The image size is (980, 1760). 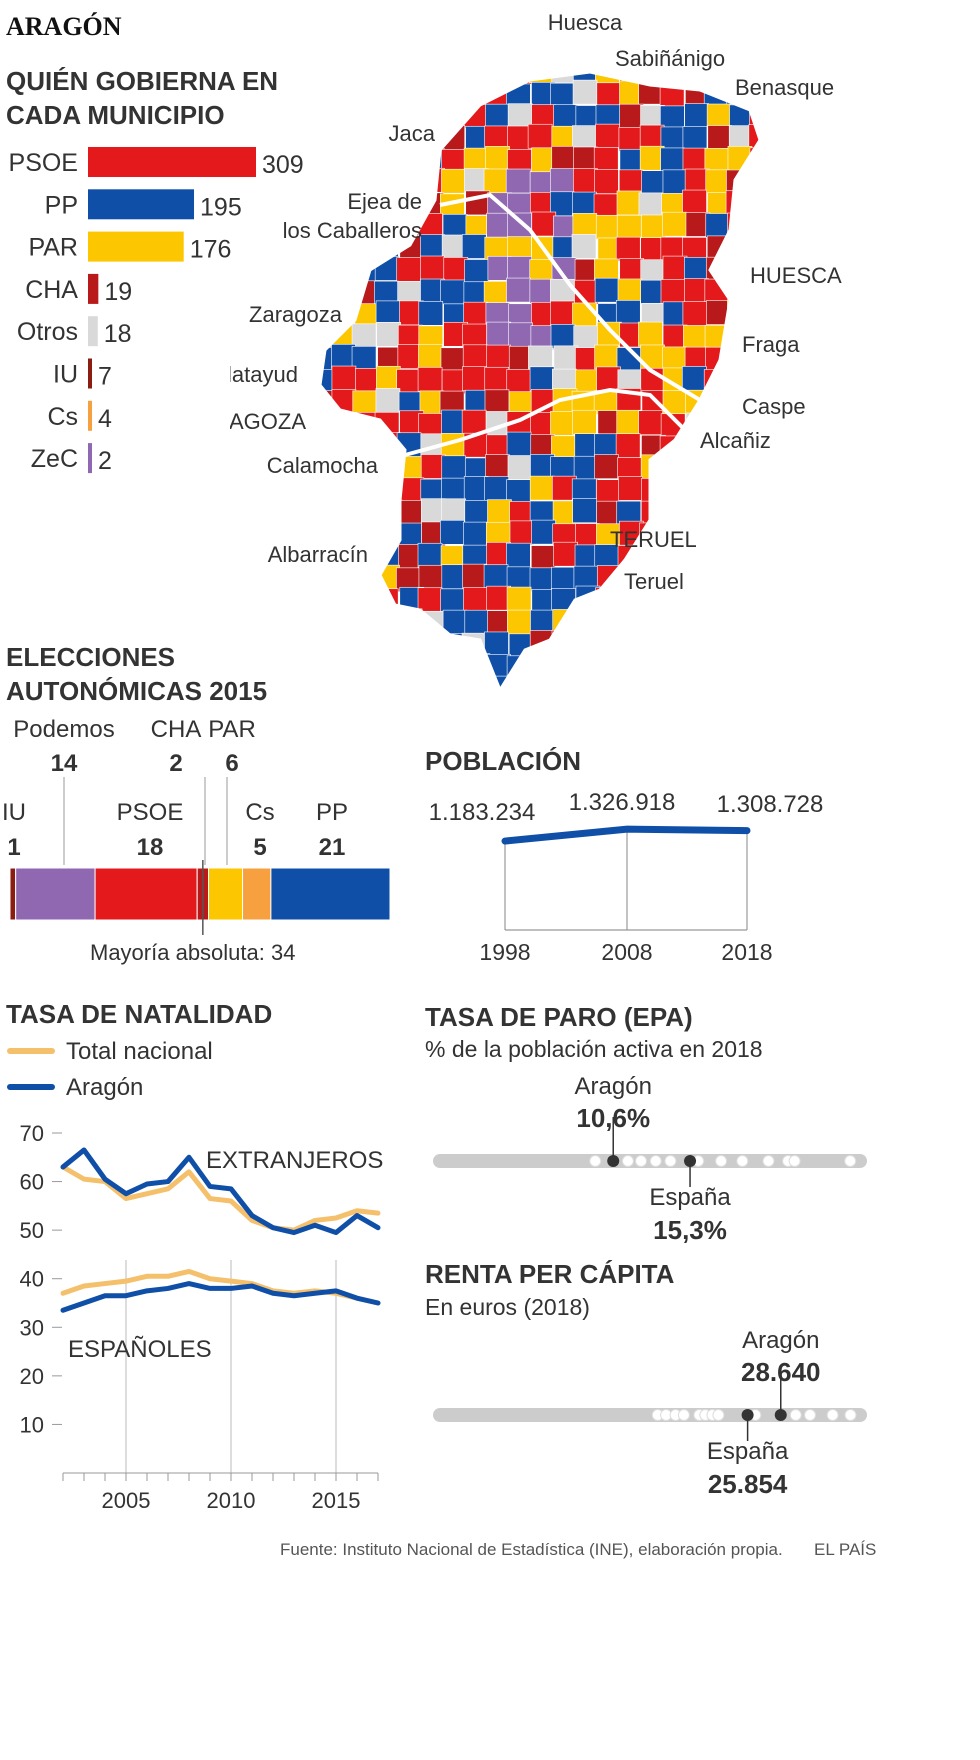 What do you see at coordinates (118, 292) in the screenshot?
I see `bar-value-label: 19` at bounding box center [118, 292].